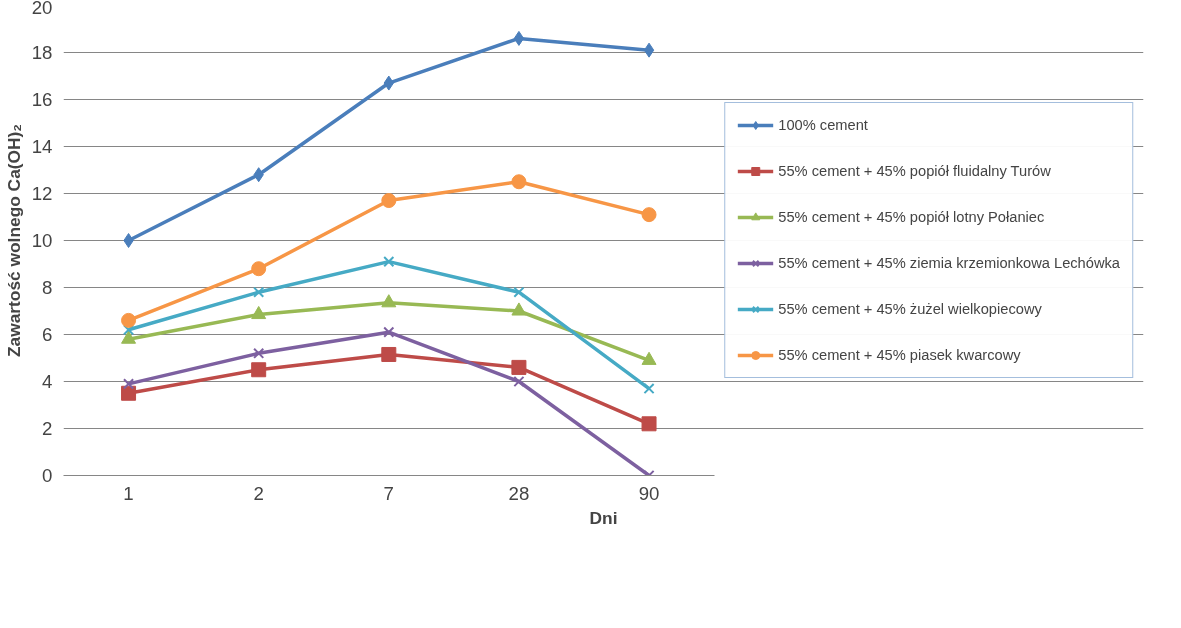 This screenshot has height=628, width=1181. What do you see at coordinates (47, 475) in the screenshot?
I see `y-tick-label: 0` at bounding box center [47, 475].